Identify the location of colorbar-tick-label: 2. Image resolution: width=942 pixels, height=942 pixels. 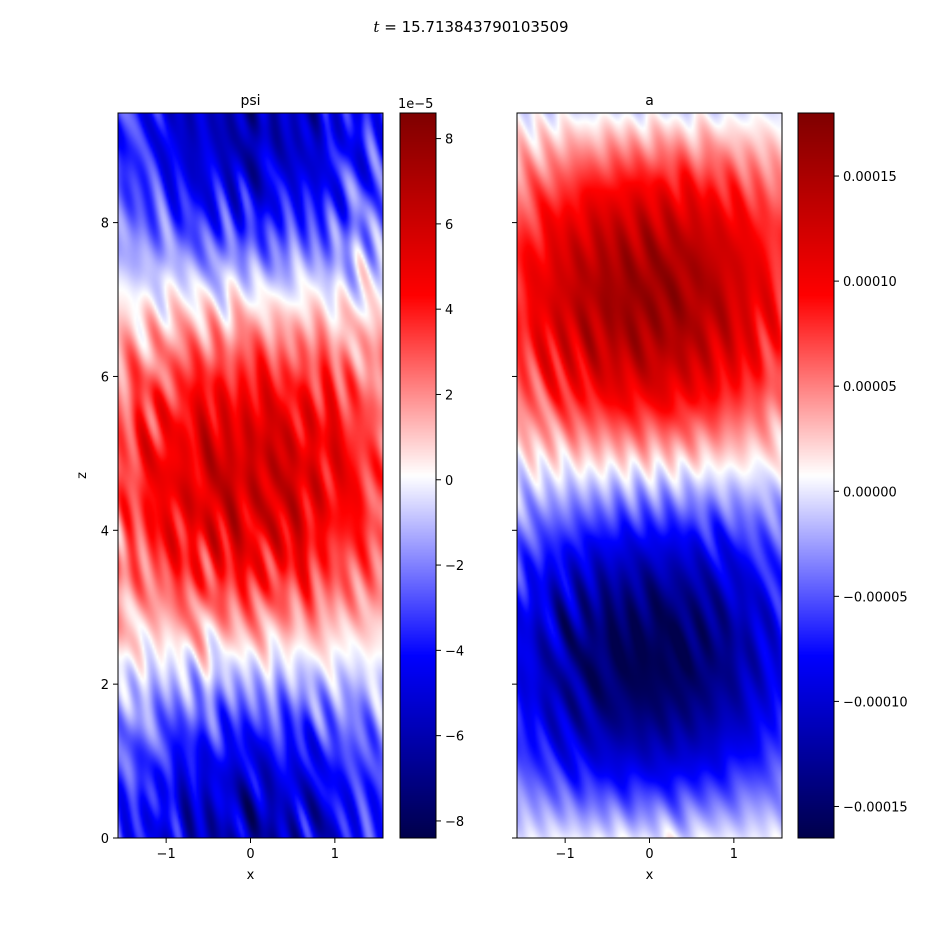
(449, 395).